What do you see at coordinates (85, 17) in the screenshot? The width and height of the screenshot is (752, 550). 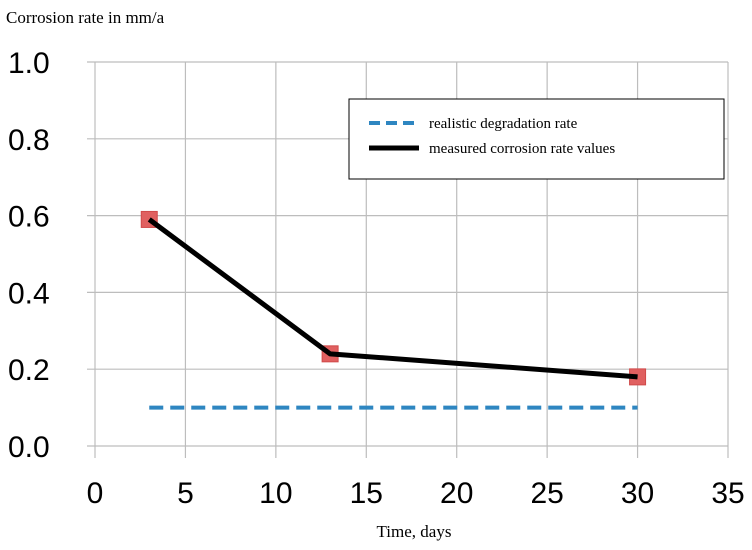 I see `y-axis-label: Corrosion rate in mm/a` at bounding box center [85, 17].